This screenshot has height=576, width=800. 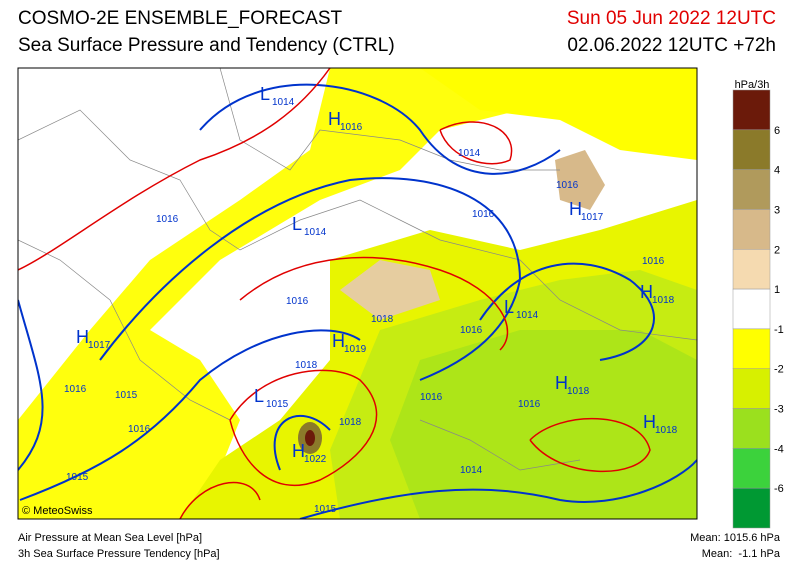 What do you see at coordinates (777, 210) in the screenshot?
I see `legend-label: 3` at bounding box center [777, 210].